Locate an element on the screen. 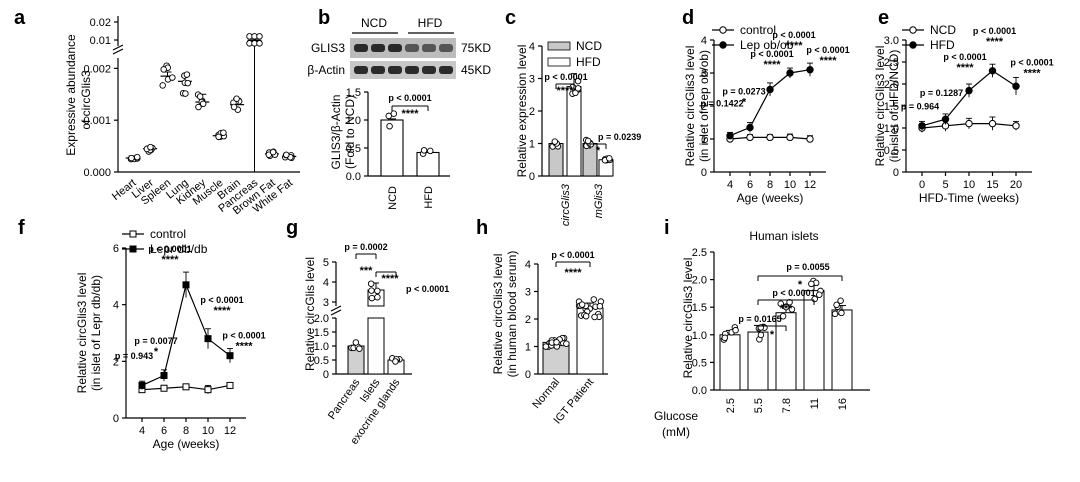 The height and width of the screenshot is (482, 1080). g-bar-lower is located at coordinates (376, 346).